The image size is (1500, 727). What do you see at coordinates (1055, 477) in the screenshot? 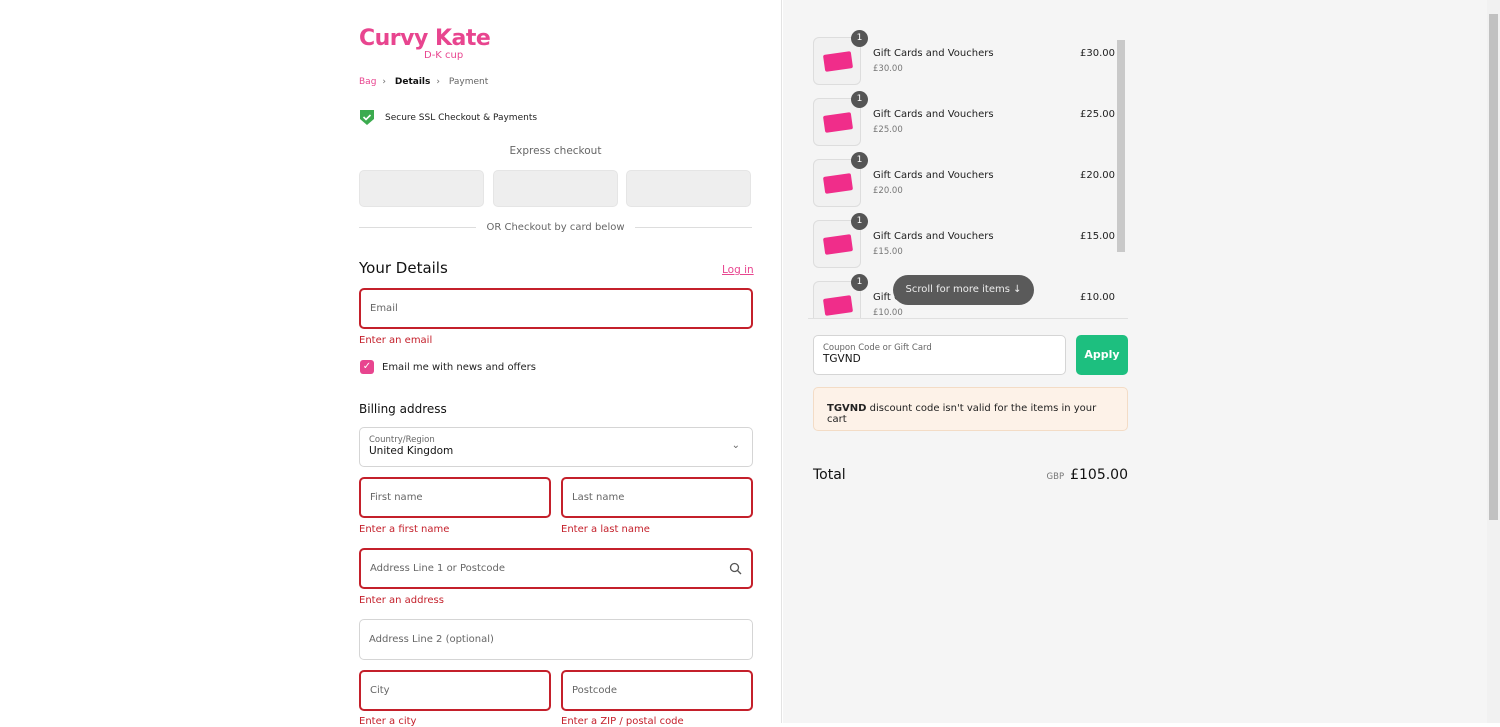
I see `currency: GBP` at bounding box center [1055, 477].